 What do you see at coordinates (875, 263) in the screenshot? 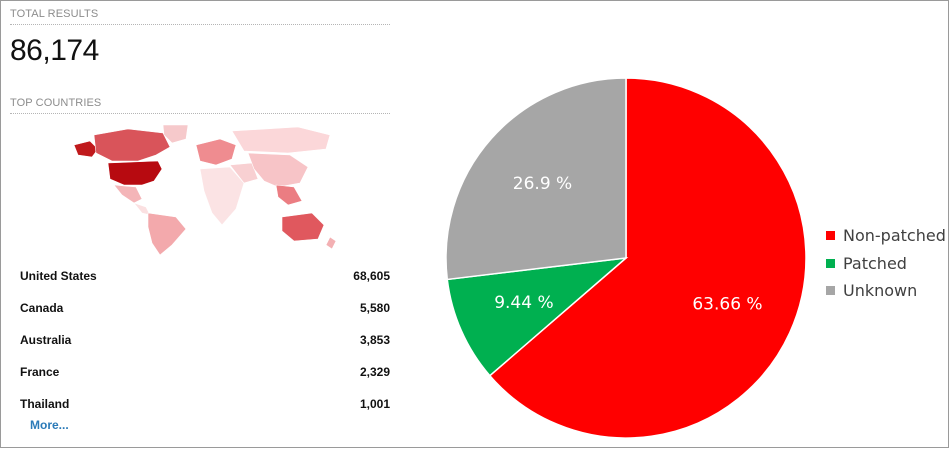
I see `legend-label: Patched` at bounding box center [875, 263].